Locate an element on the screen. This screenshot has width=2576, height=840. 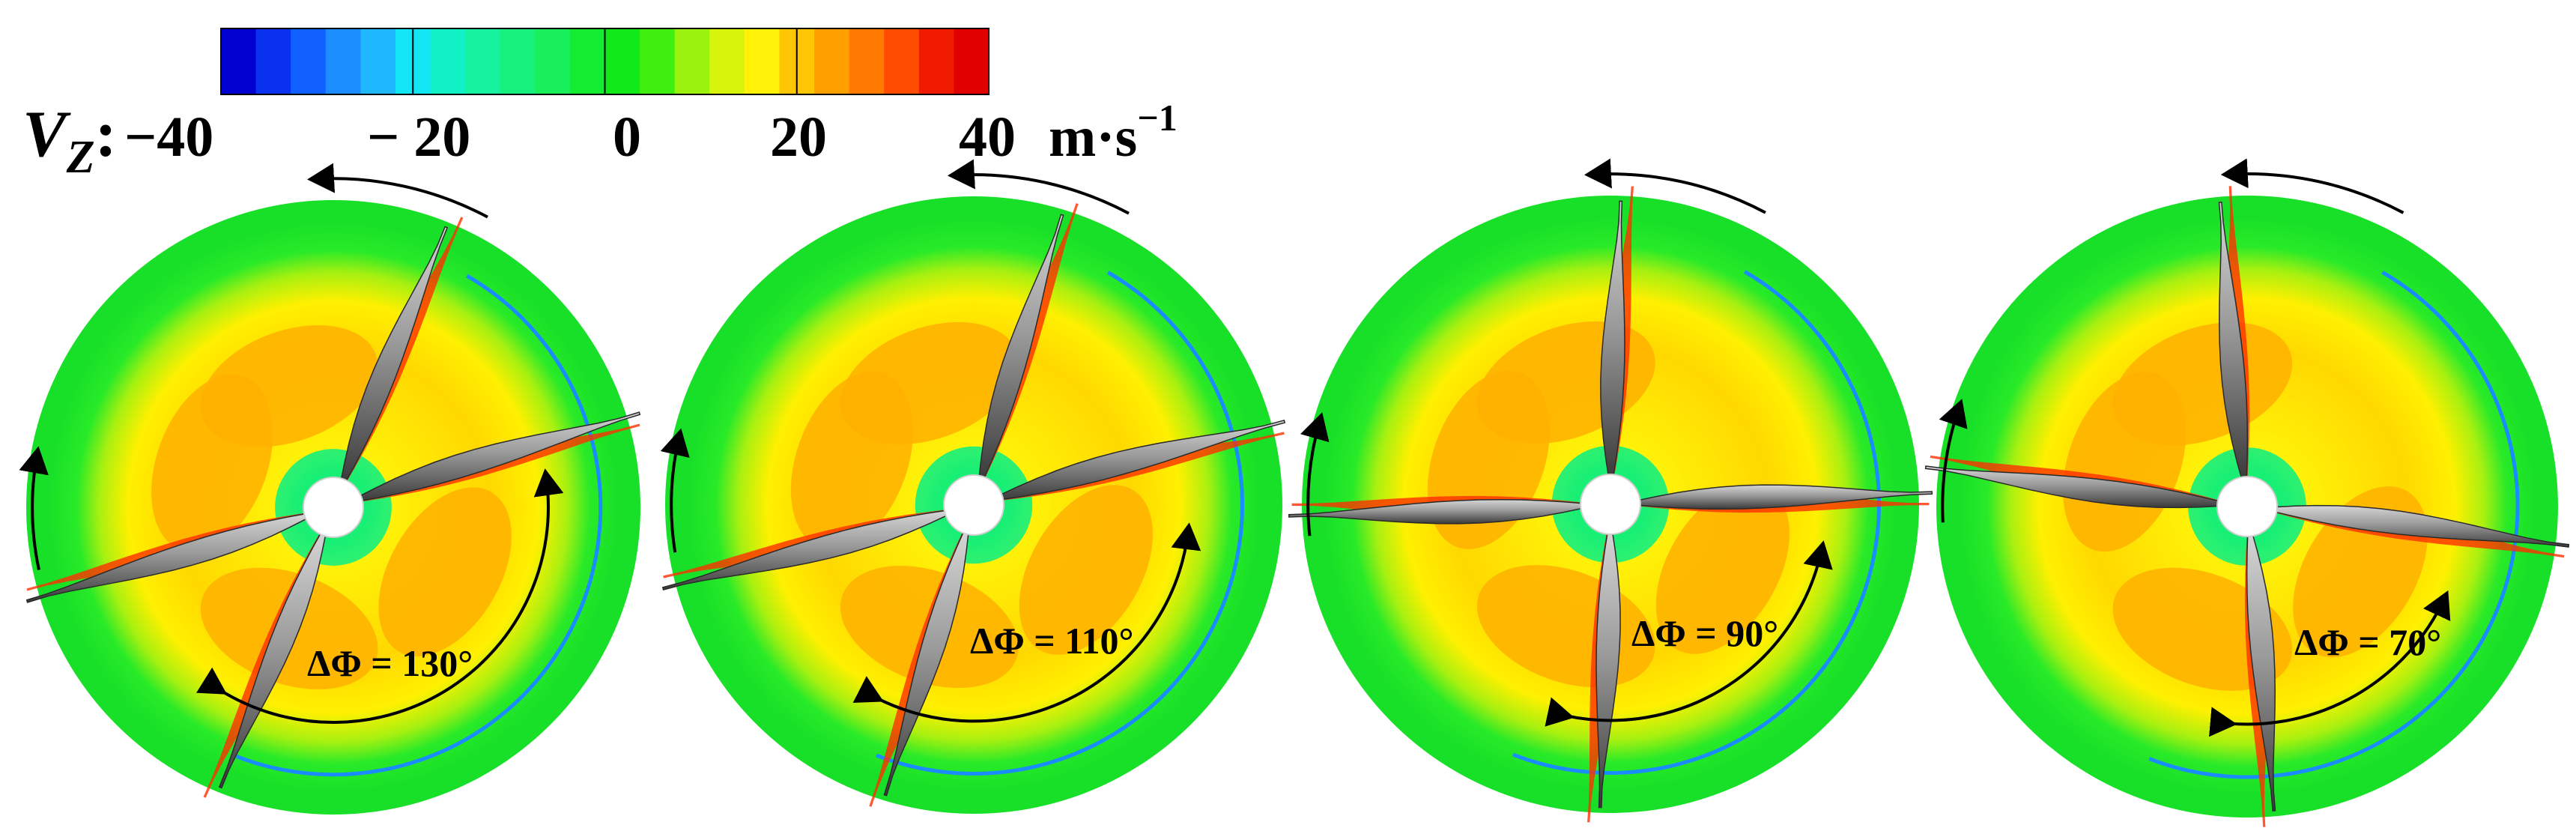
legend-ticks is located at coordinates (605, 61).